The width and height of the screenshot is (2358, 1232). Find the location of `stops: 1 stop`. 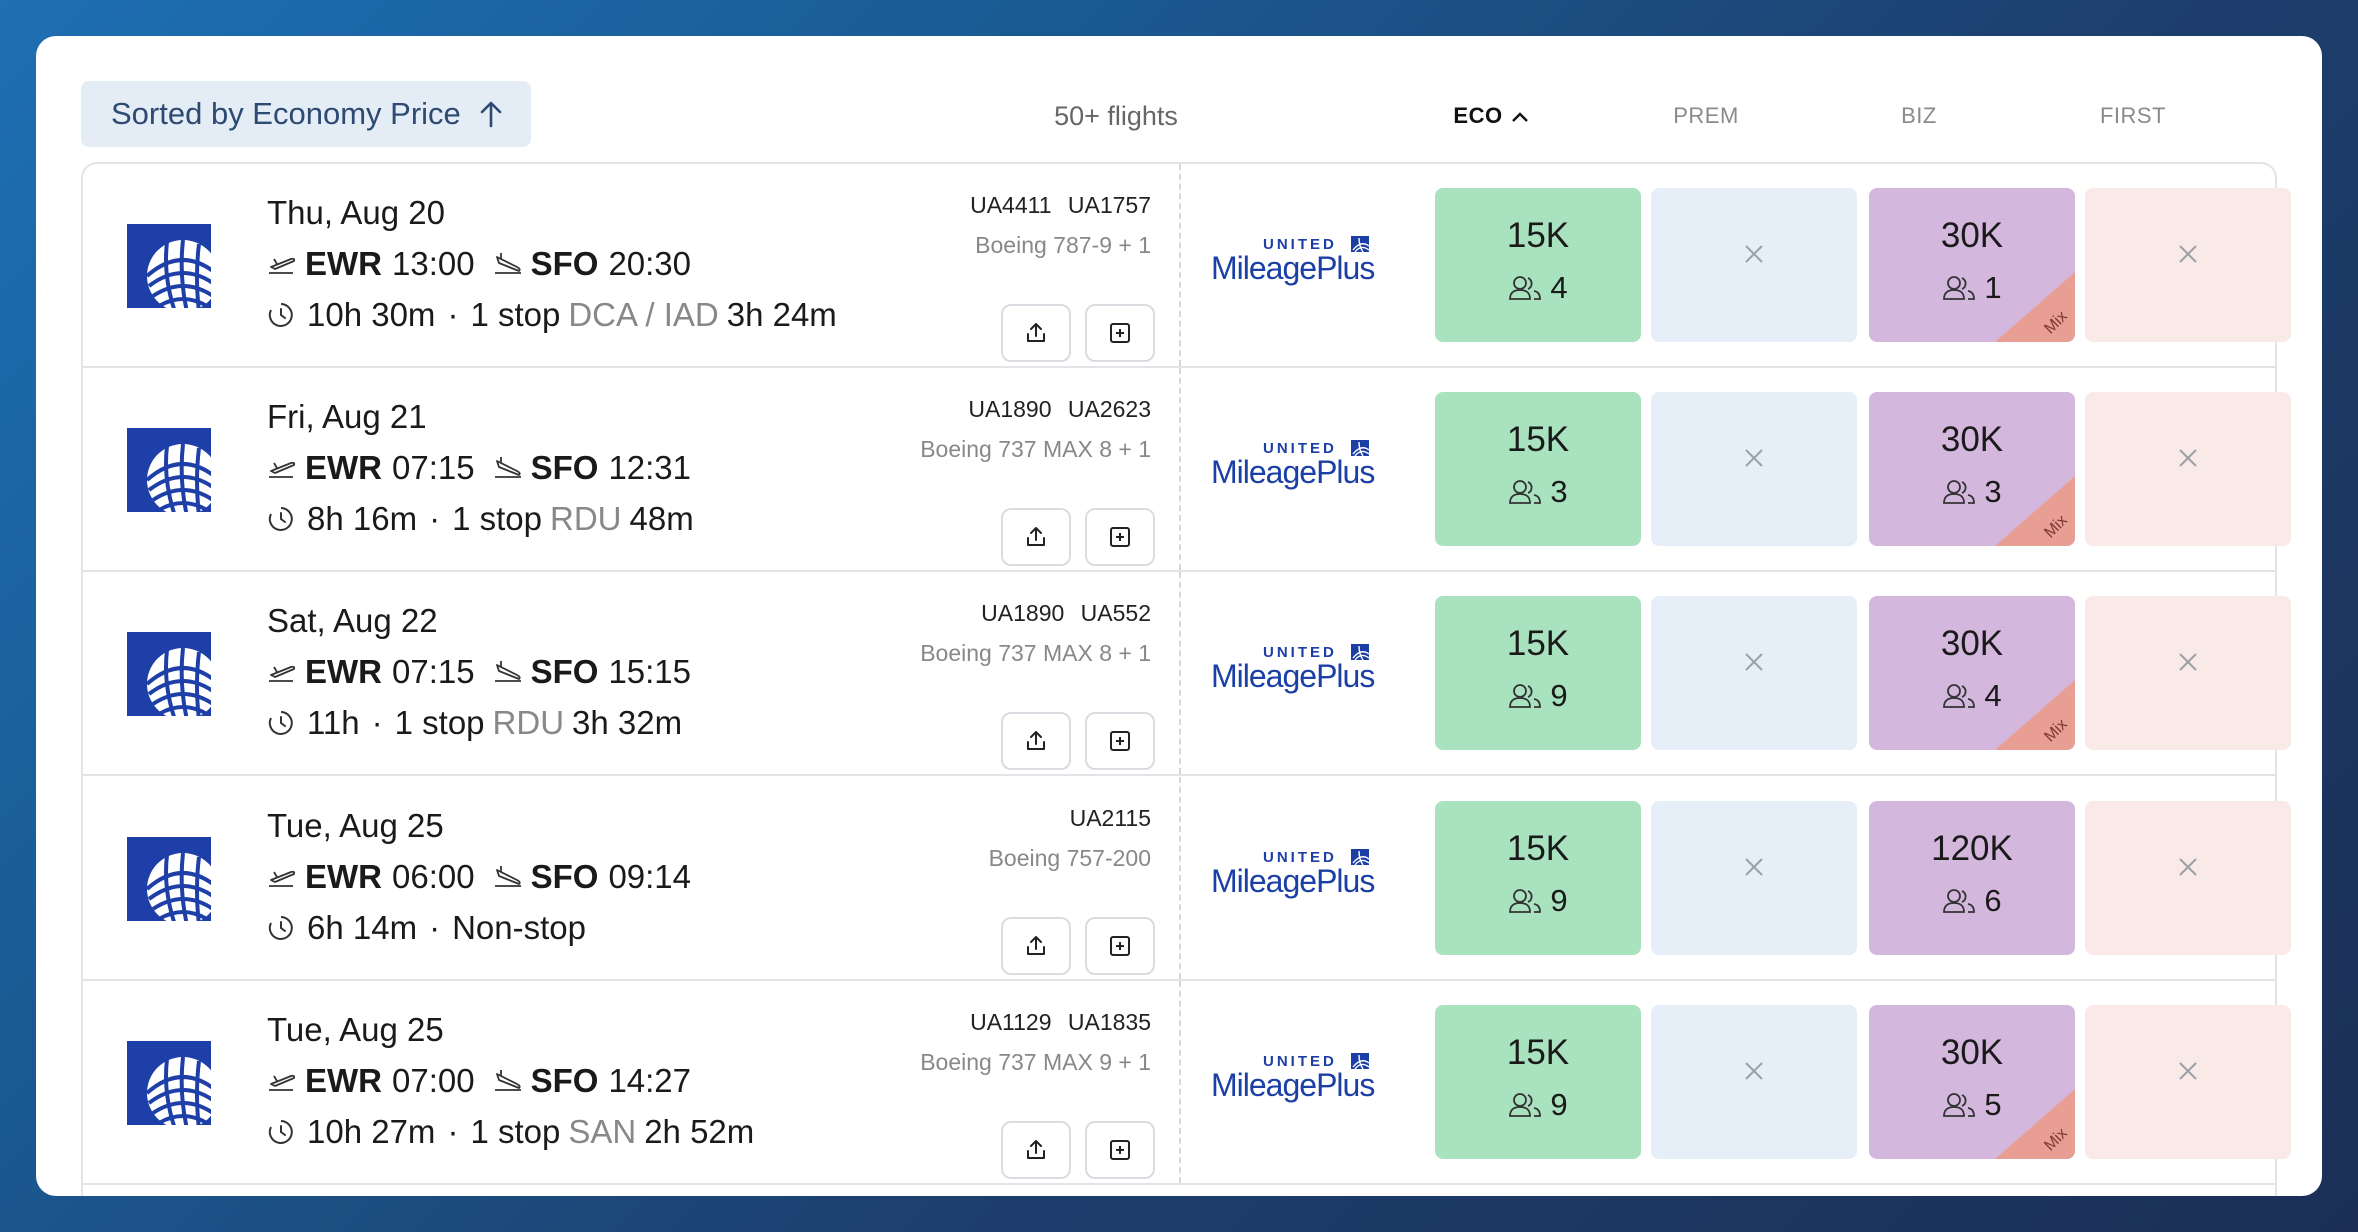

stops: 1 stop is located at coordinates (515, 1131).